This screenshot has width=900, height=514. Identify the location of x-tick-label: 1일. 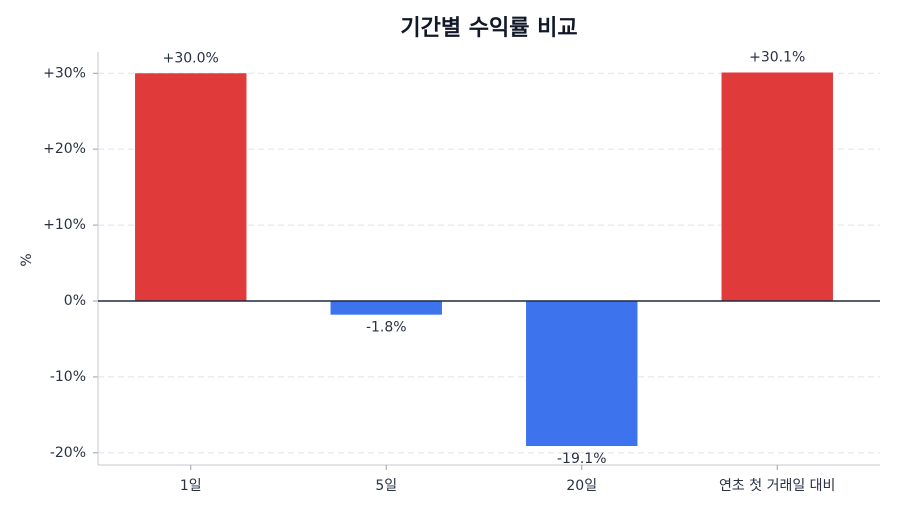
(191, 486).